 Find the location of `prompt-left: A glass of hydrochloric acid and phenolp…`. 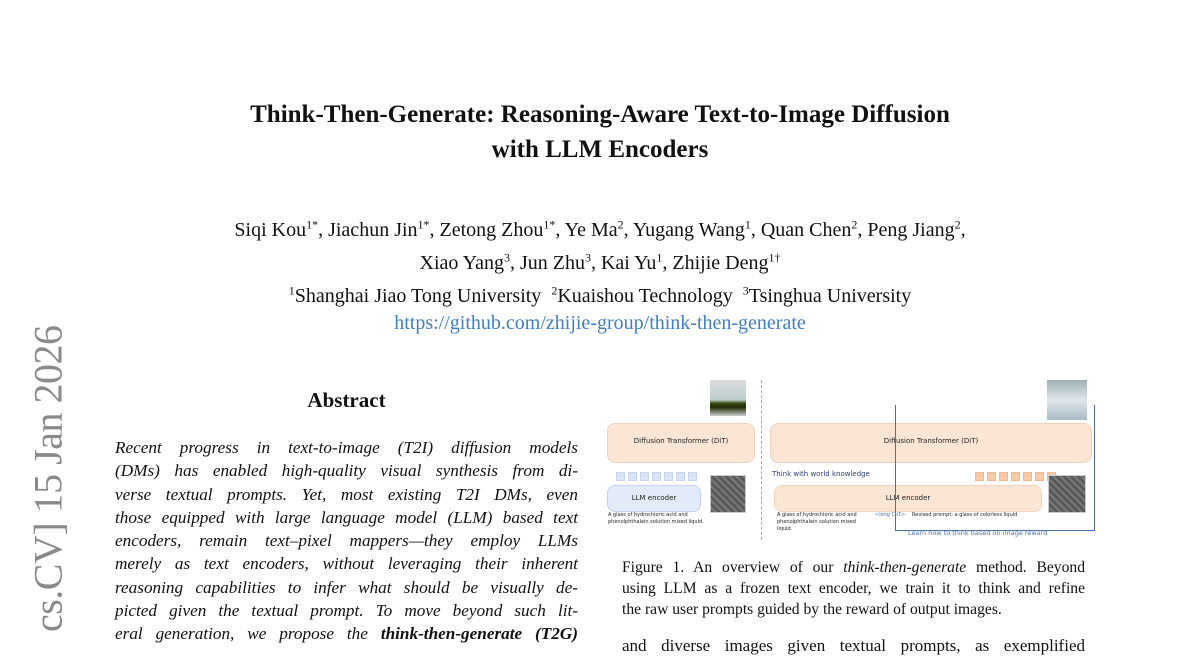

prompt-left: A glass of hydrochloric acid and phenolp… is located at coordinates (656, 518).